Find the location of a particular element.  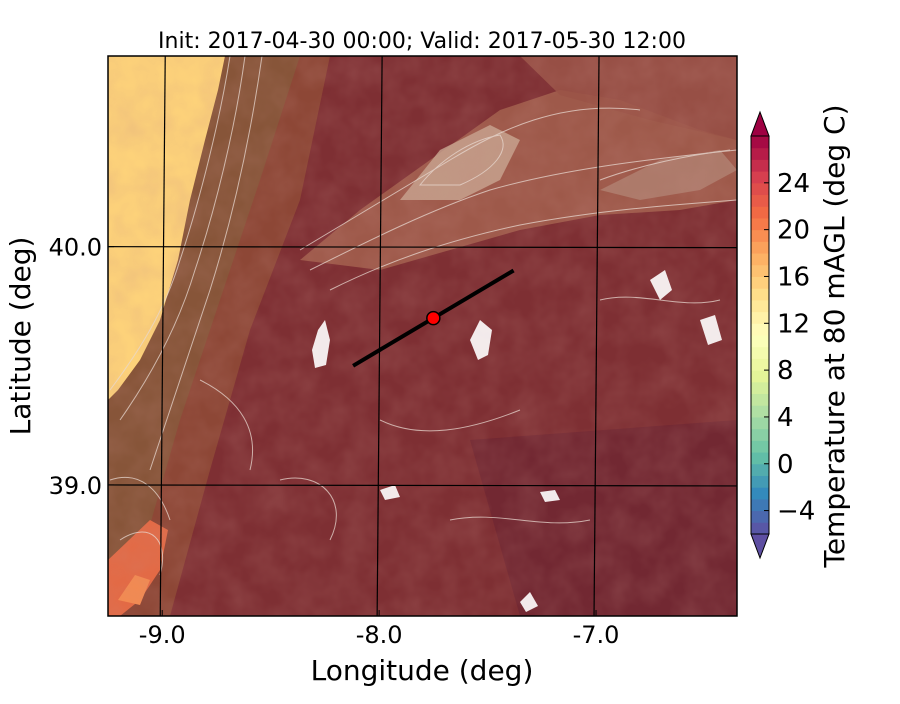

colorbar-tick-label: 0 is located at coordinates (785, 465).